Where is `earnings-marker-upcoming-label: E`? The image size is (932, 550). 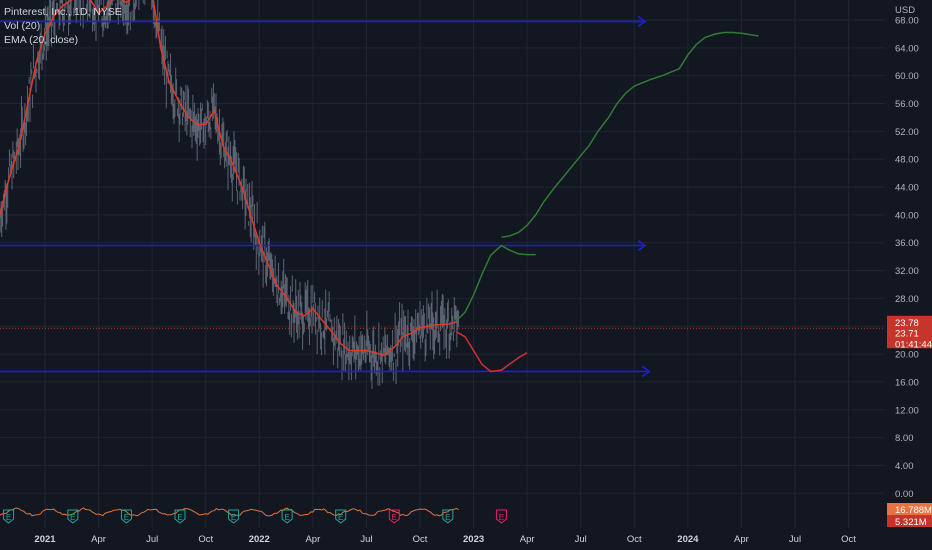
earnings-marker-upcoming-label: E is located at coordinates (501, 517).